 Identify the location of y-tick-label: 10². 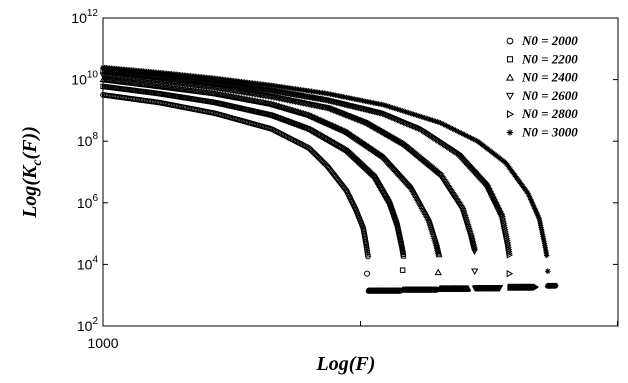
(88, 325).